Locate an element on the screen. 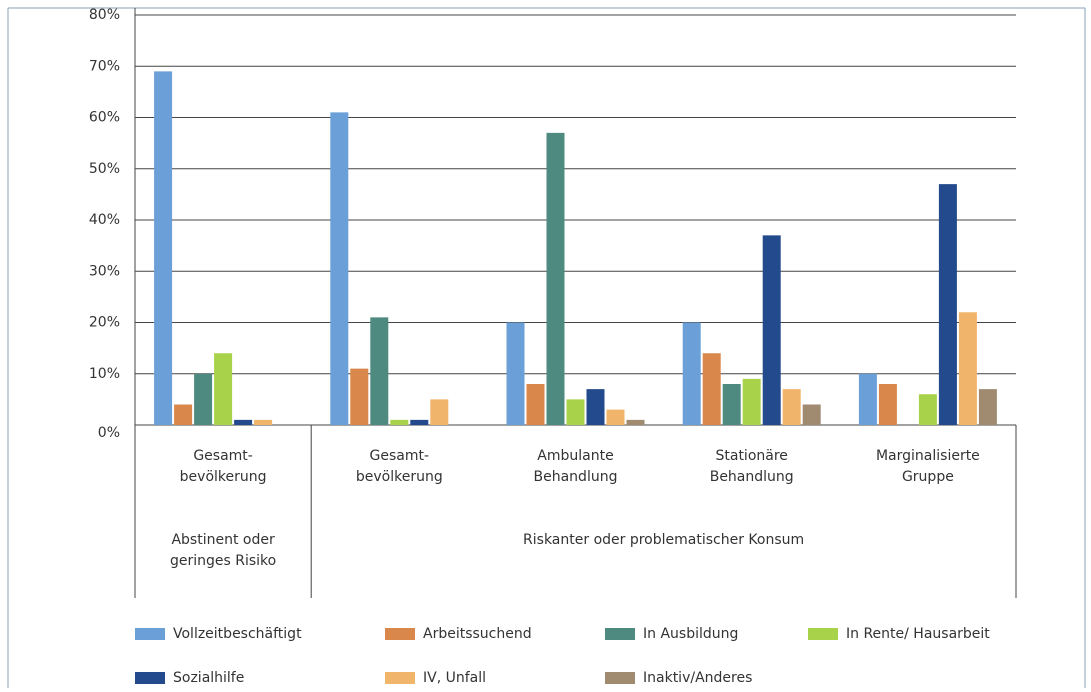 The height and width of the screenshot is (692, 1091). legend-label: IV, Unfall is located at coordinates (454, 678).